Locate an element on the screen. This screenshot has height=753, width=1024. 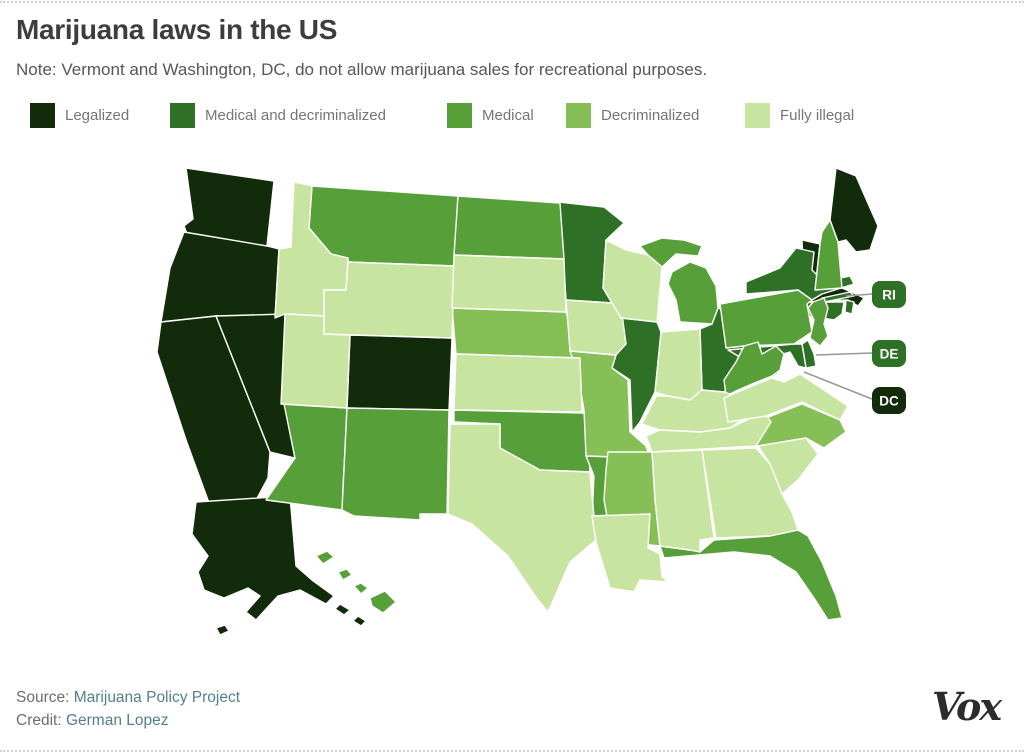
state-VA: Virginia is located at coordinates (786, 398).